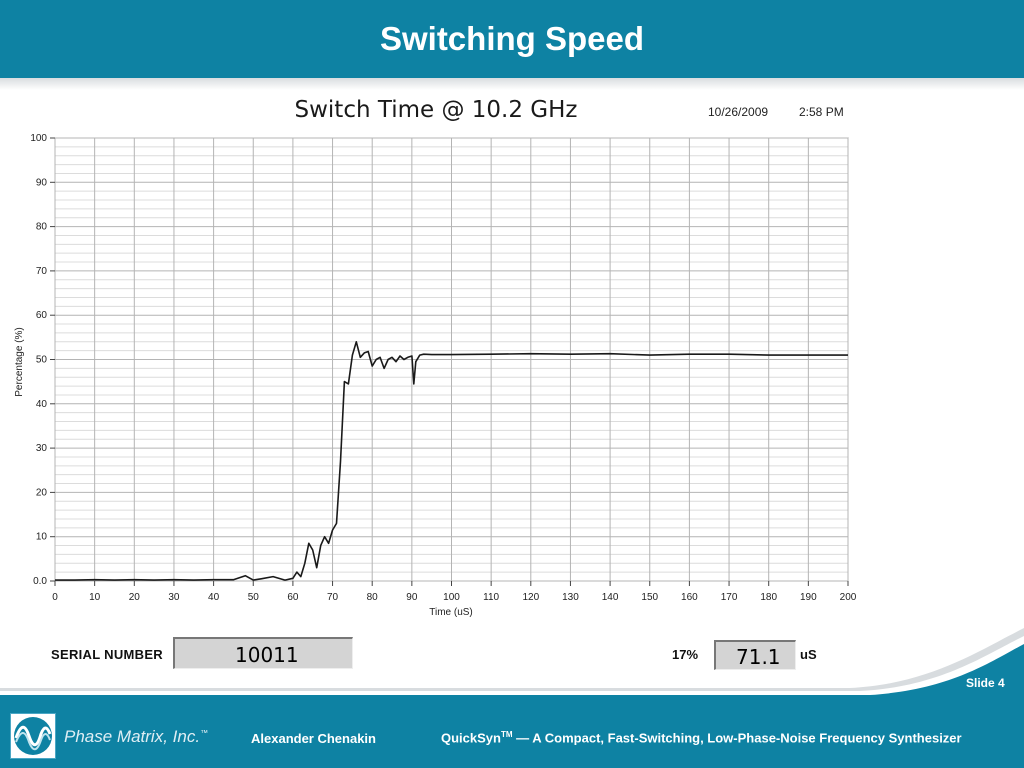 The height and width of the screenshot is (768, 1024). What do you see at coordinates (254, 597) in the screenshot?
I see `x-tick-label: 50` at bounding box center [254, 597].